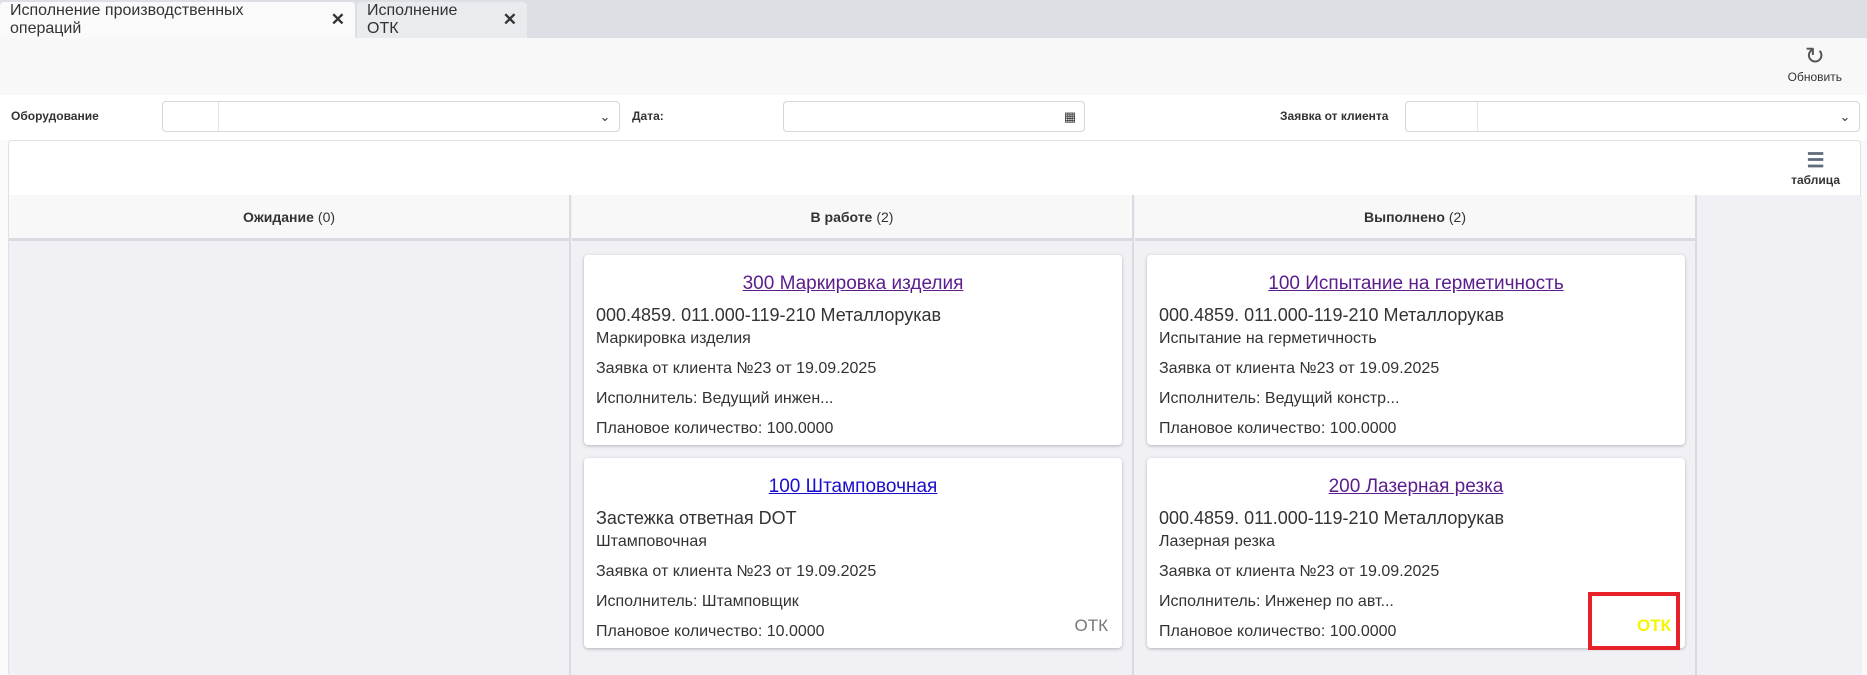 The width and height of the screenshot is (1867, 675). I want to click on list-icon: ☰, so click(1815, 161).